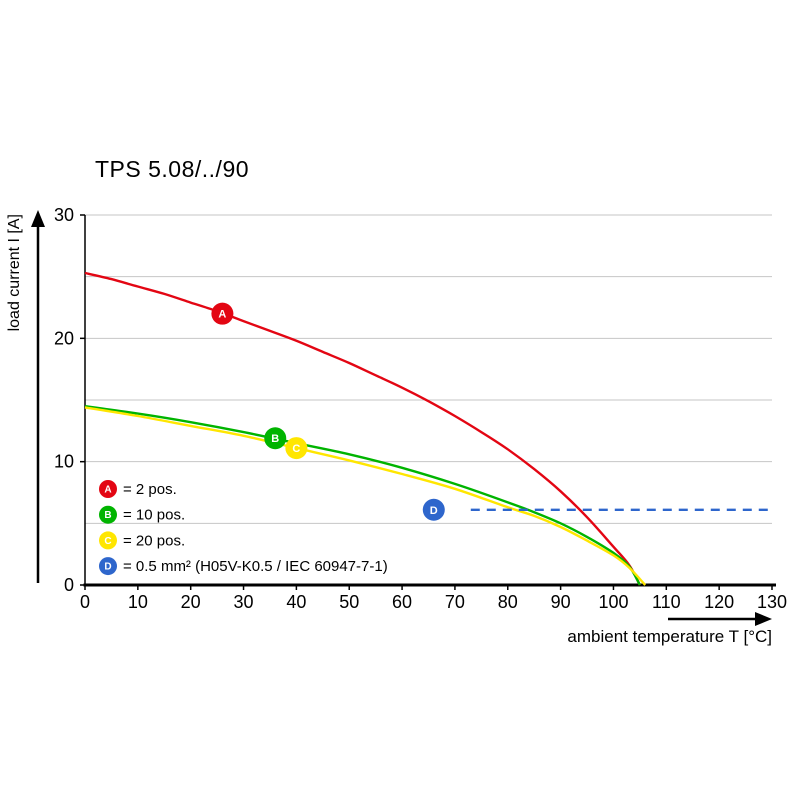  I want to click on legend-item-C: C = 20 pos., so click(142, 540).